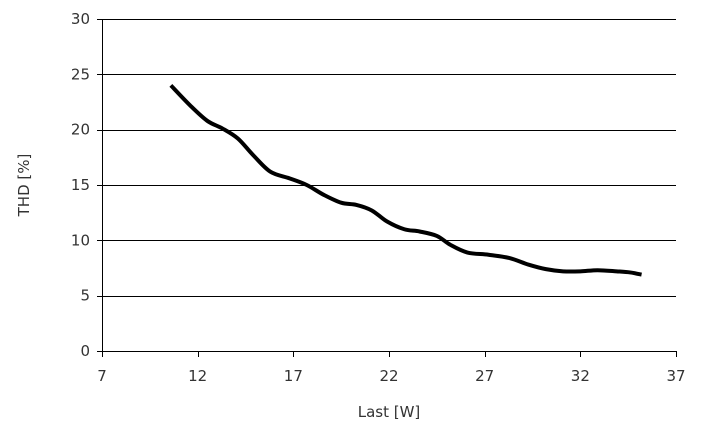 Image resolution: width=701 pixels, height=425 pixels. I want to click on x-tick-label-37: 37, so click(675, 376).